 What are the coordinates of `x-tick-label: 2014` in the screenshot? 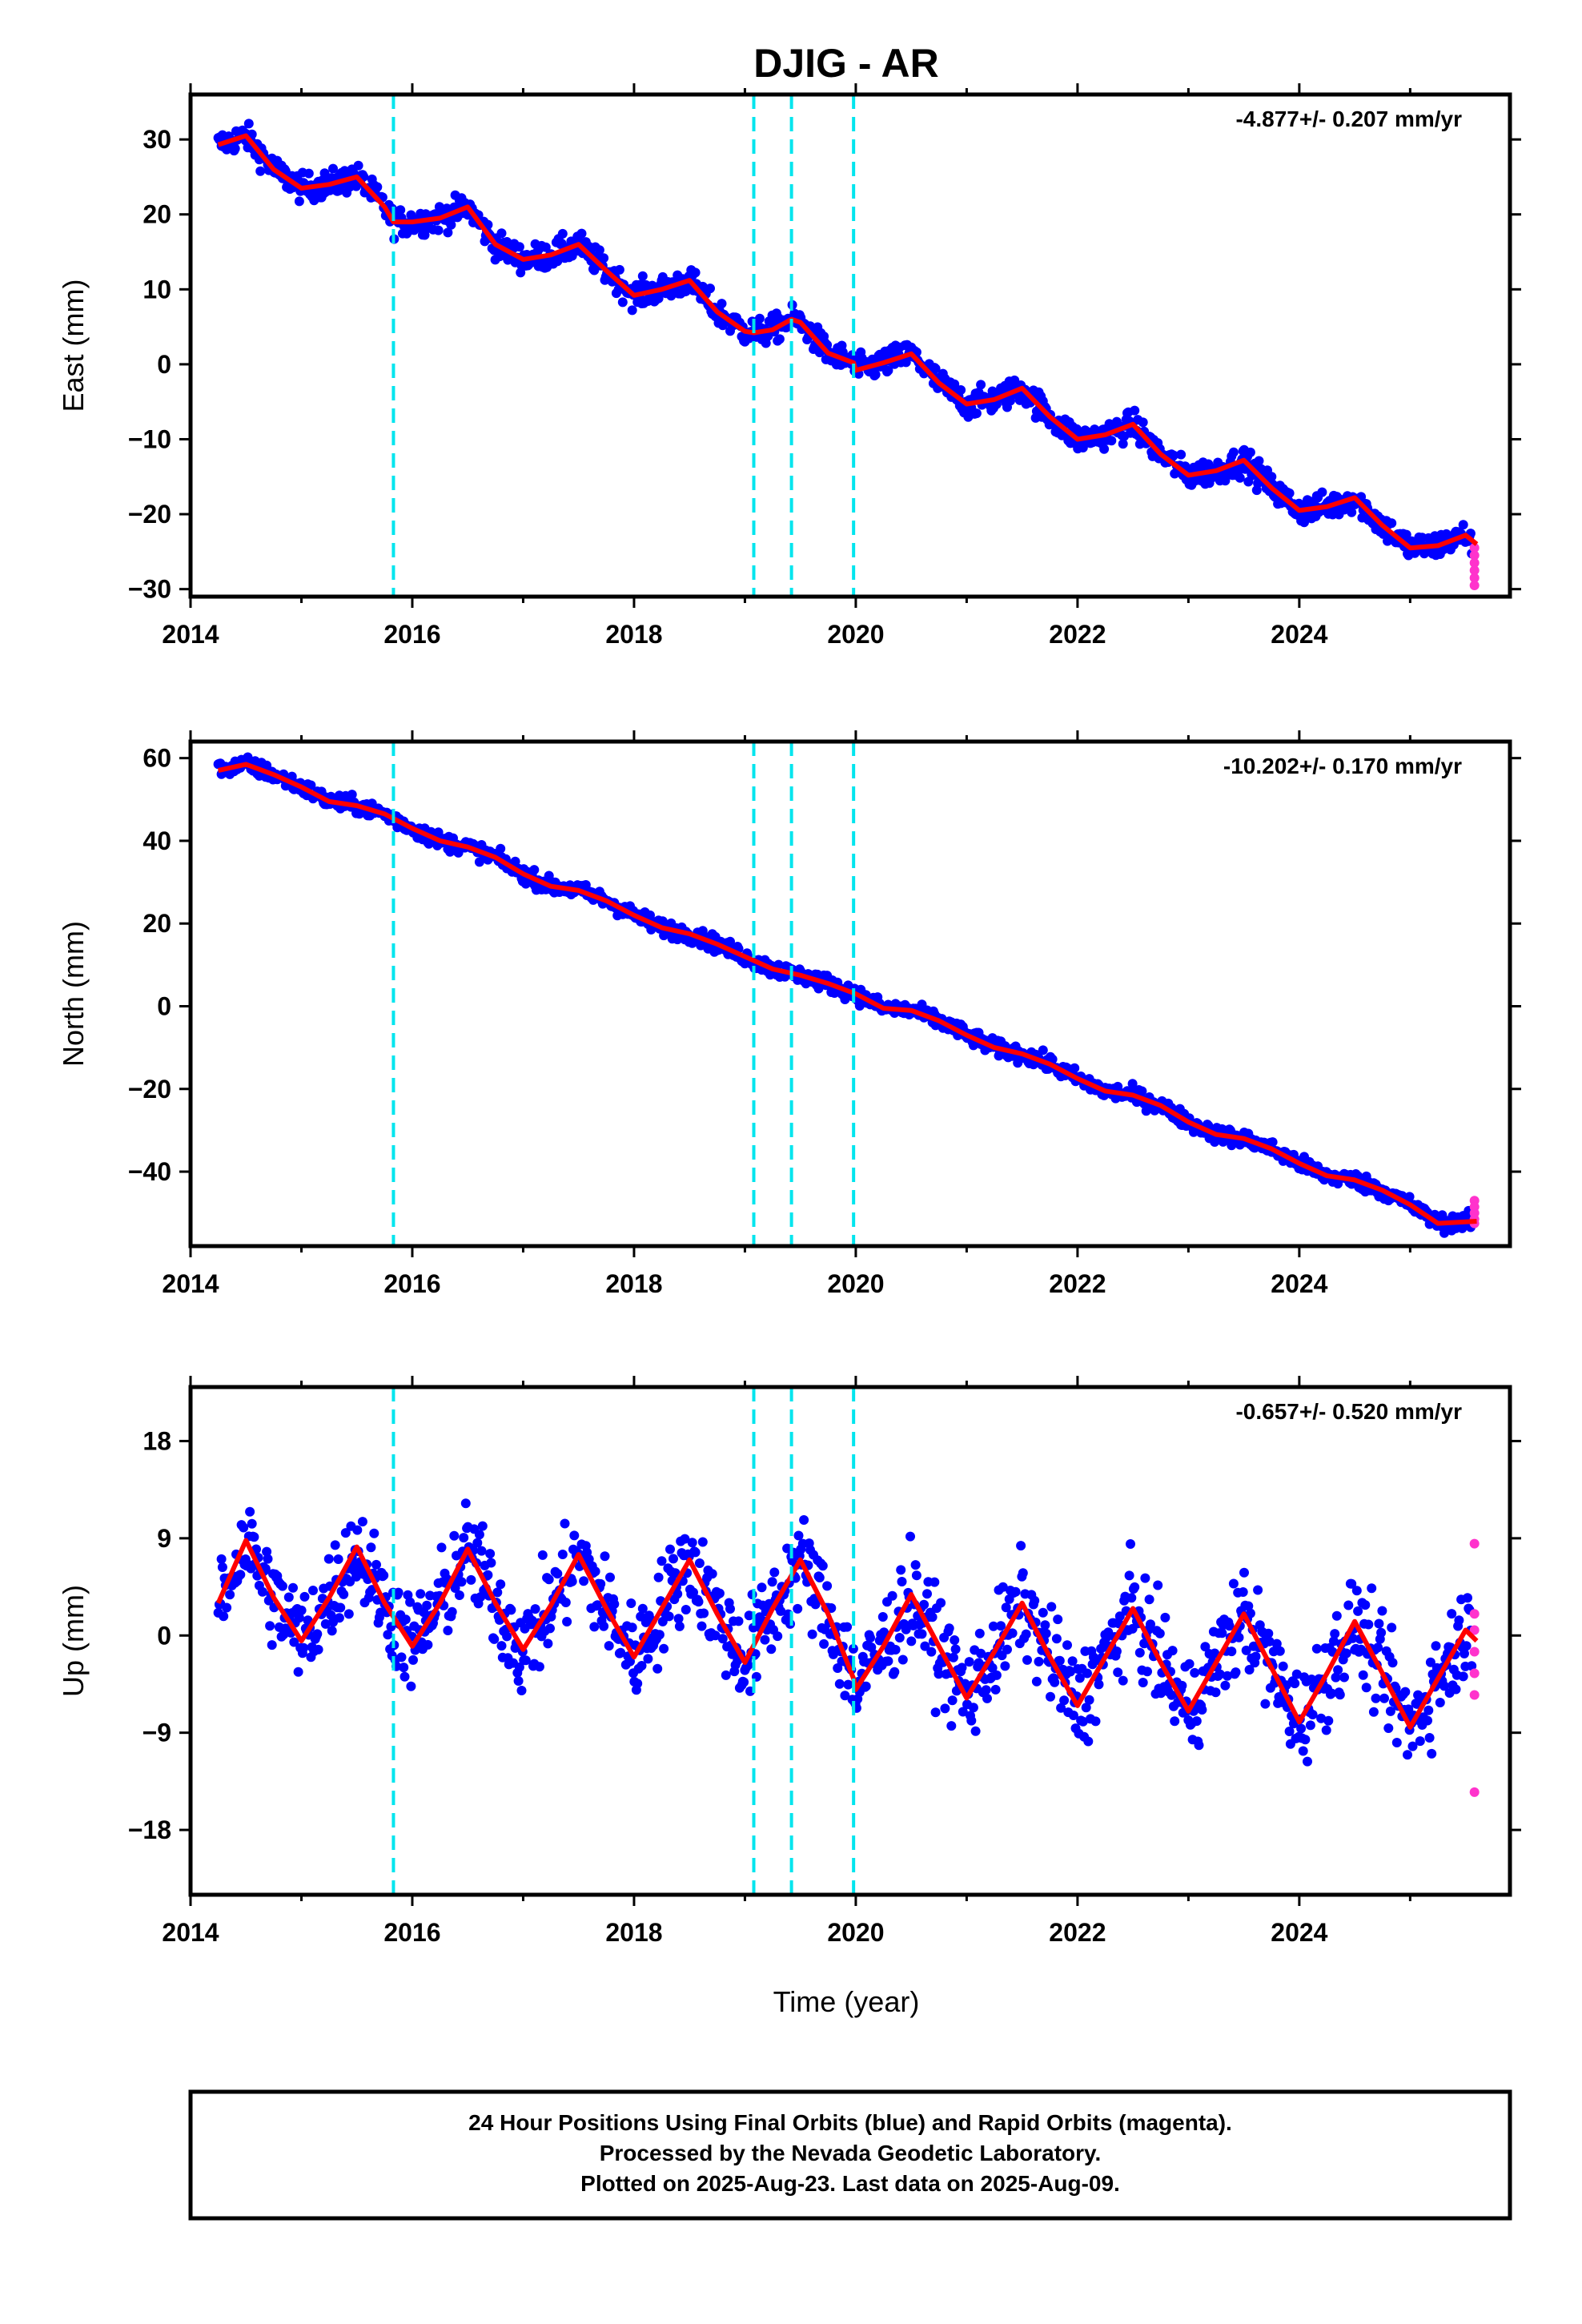 It's located at (191, 1932).